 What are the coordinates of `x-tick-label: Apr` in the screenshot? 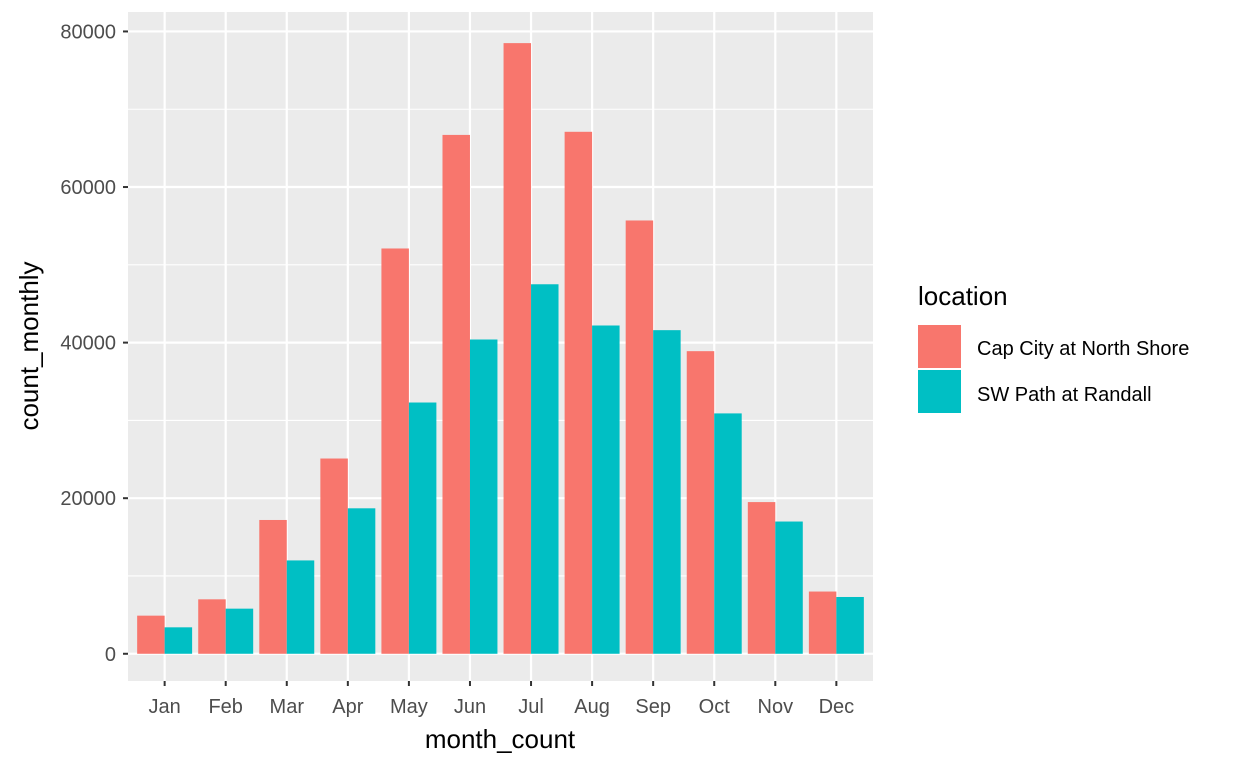 It's located at (347, 707).